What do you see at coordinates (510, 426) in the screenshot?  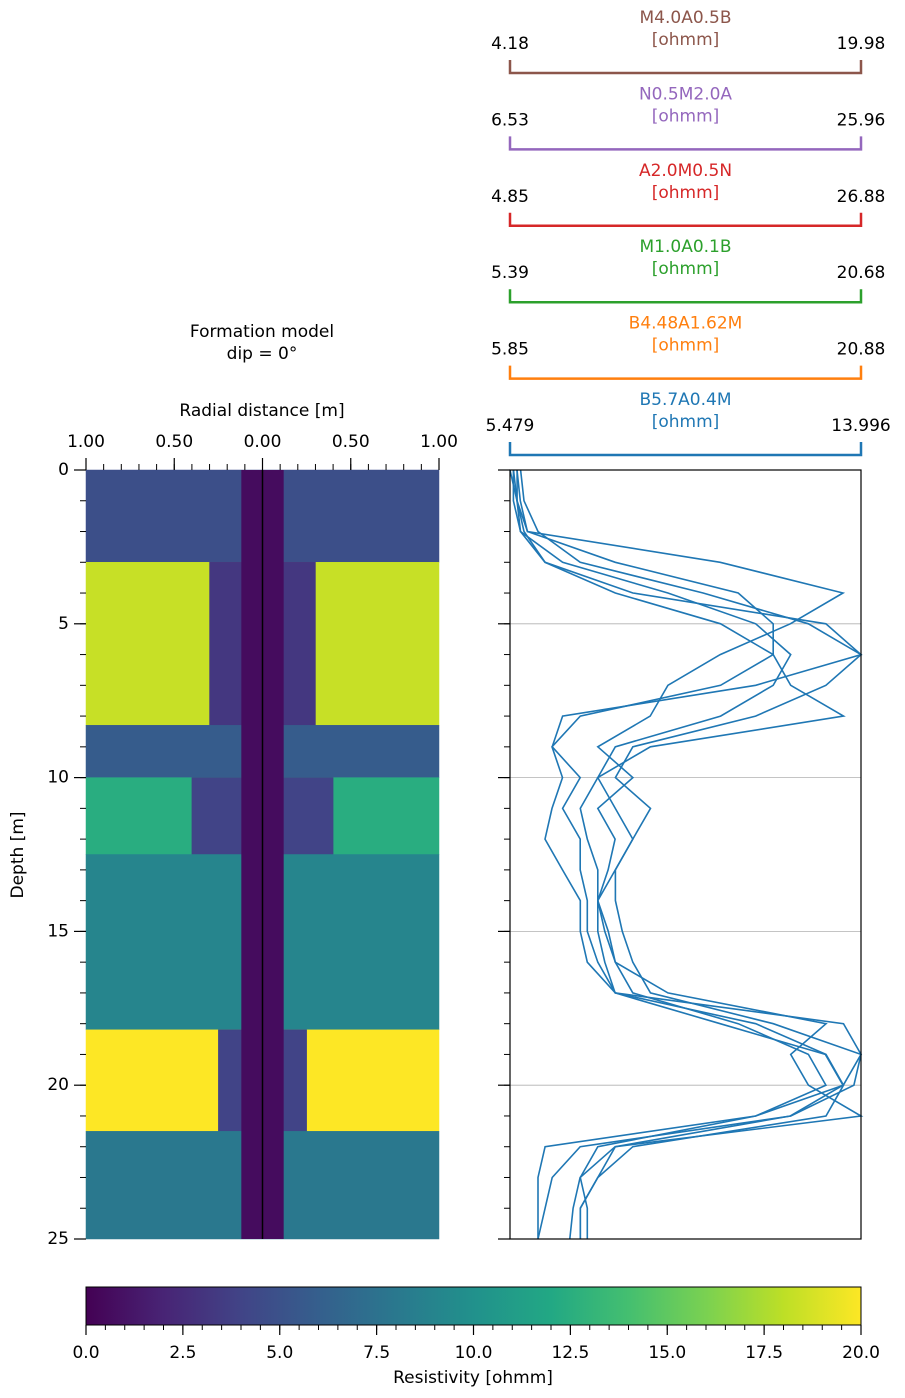 I see `series-axis-limit: 5.479` at bounding box center [510, 426].